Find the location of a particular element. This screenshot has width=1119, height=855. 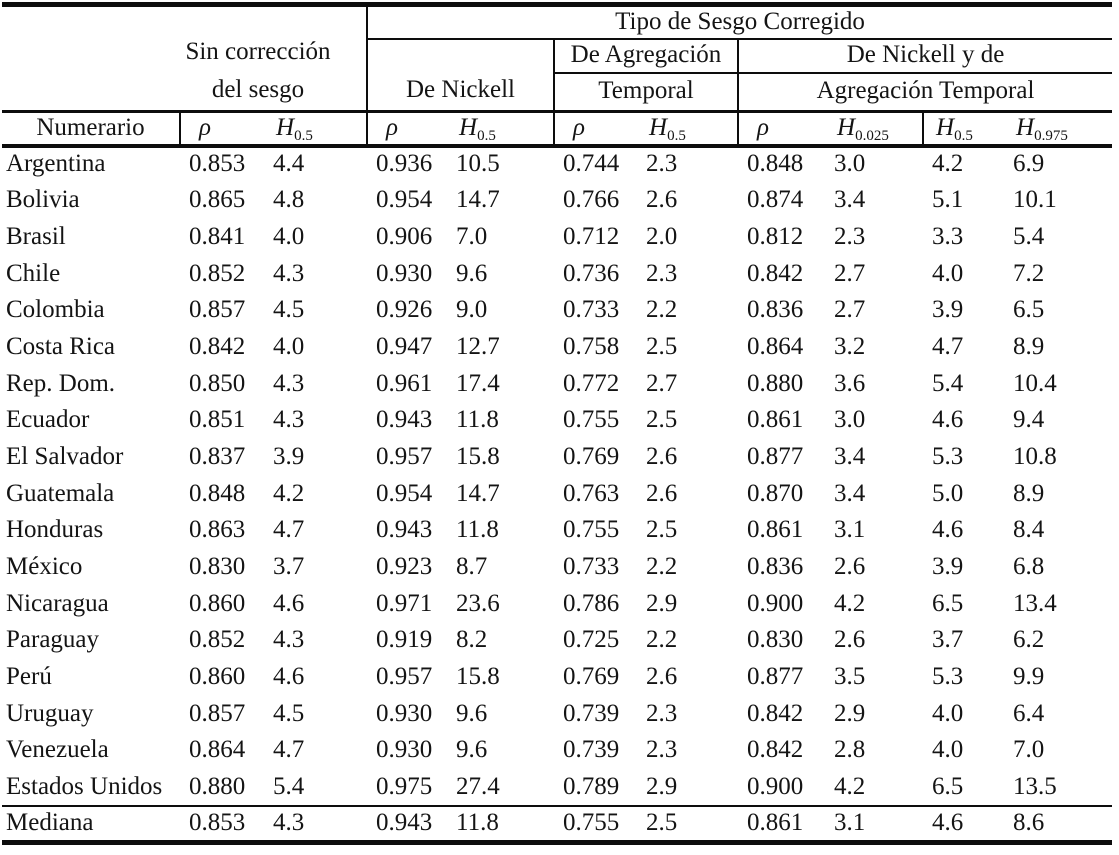

value-cell: 0.786 is located at coordinates (591, 603).